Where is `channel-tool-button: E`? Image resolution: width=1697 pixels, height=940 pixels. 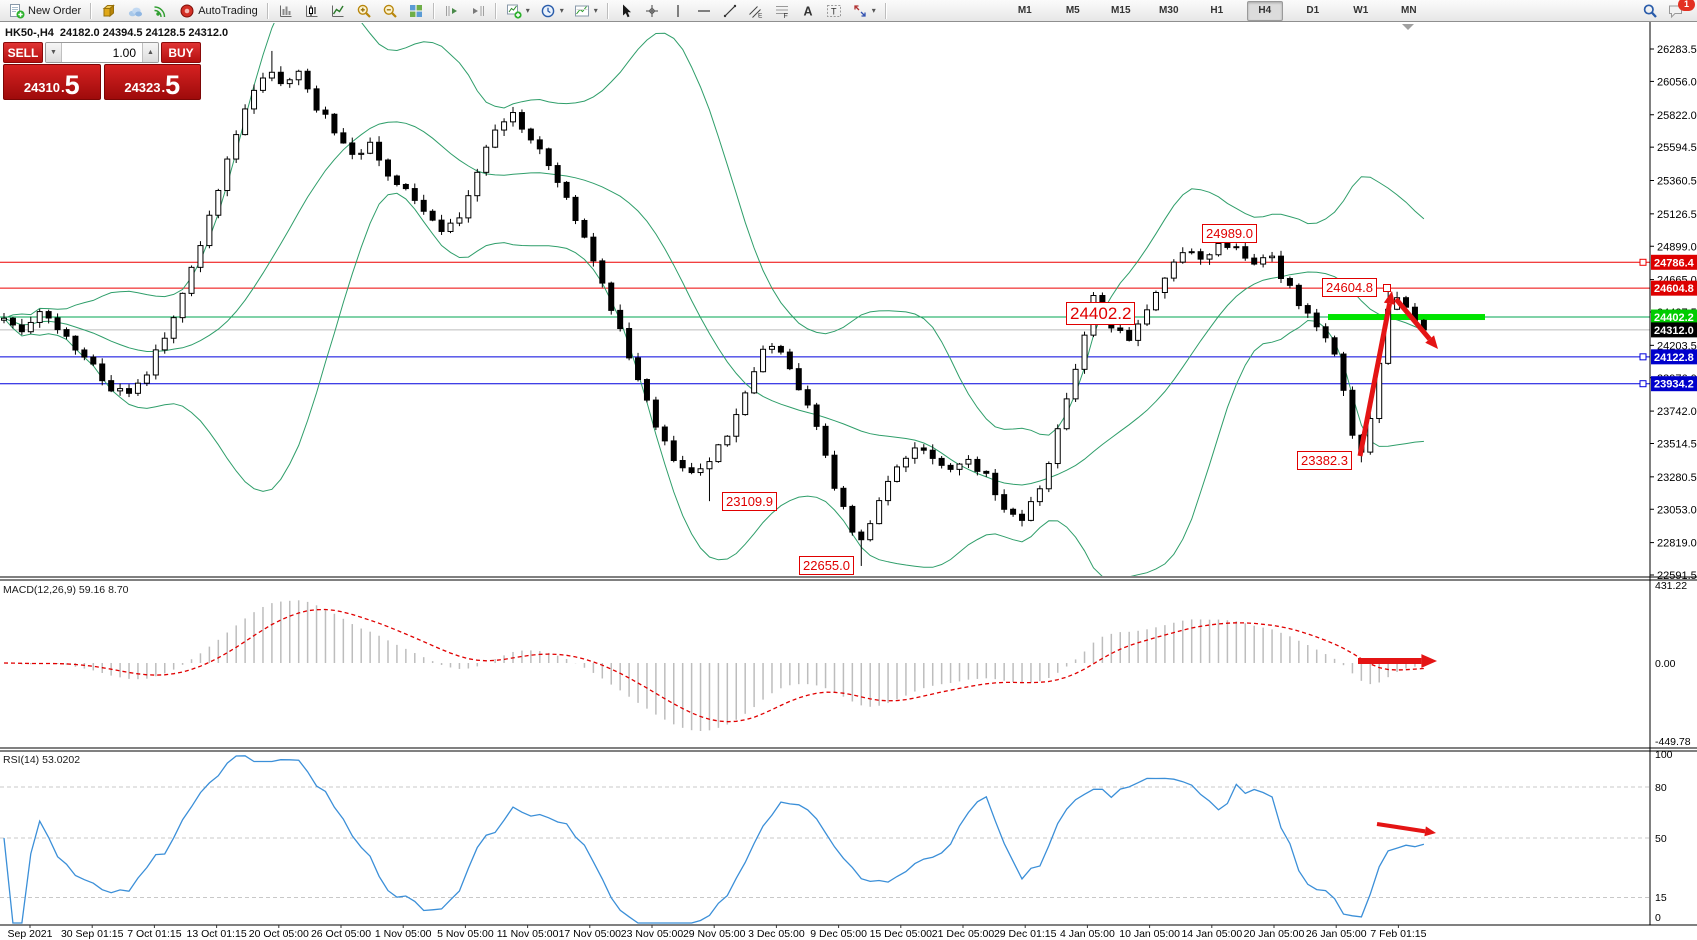 channel-tool-button: E is located at coordinates (756, 11).